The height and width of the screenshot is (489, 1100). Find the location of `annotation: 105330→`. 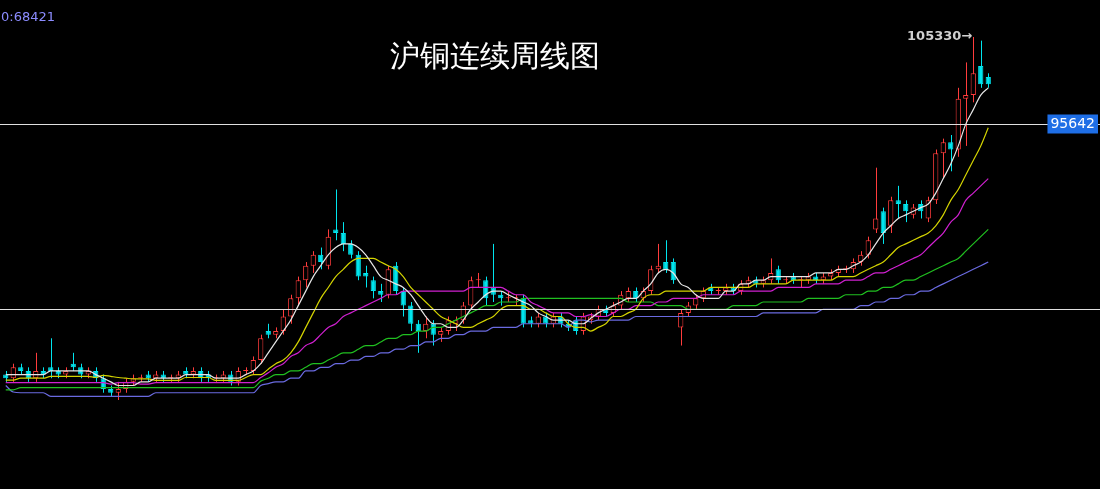

annotation: 105330→ is located at coordinates (940, 36).